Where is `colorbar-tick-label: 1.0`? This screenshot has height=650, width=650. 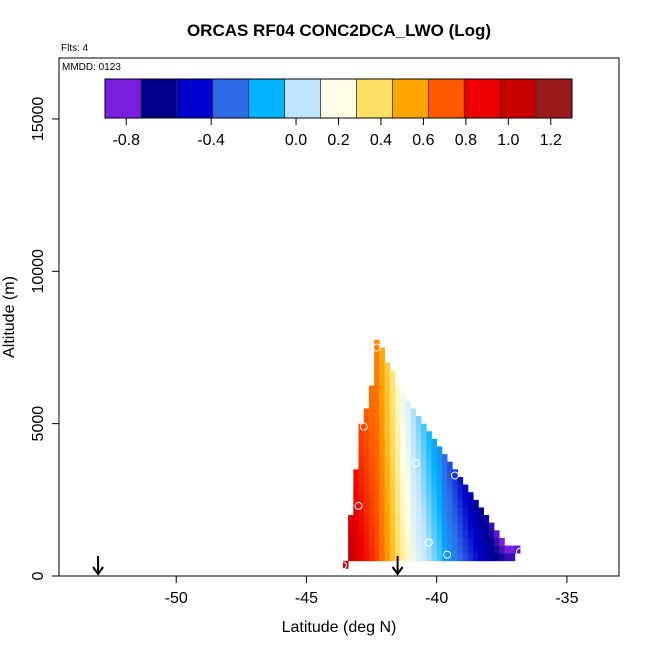
colorbar-tick-label: 1.0 is located at coordinates (508, 140).